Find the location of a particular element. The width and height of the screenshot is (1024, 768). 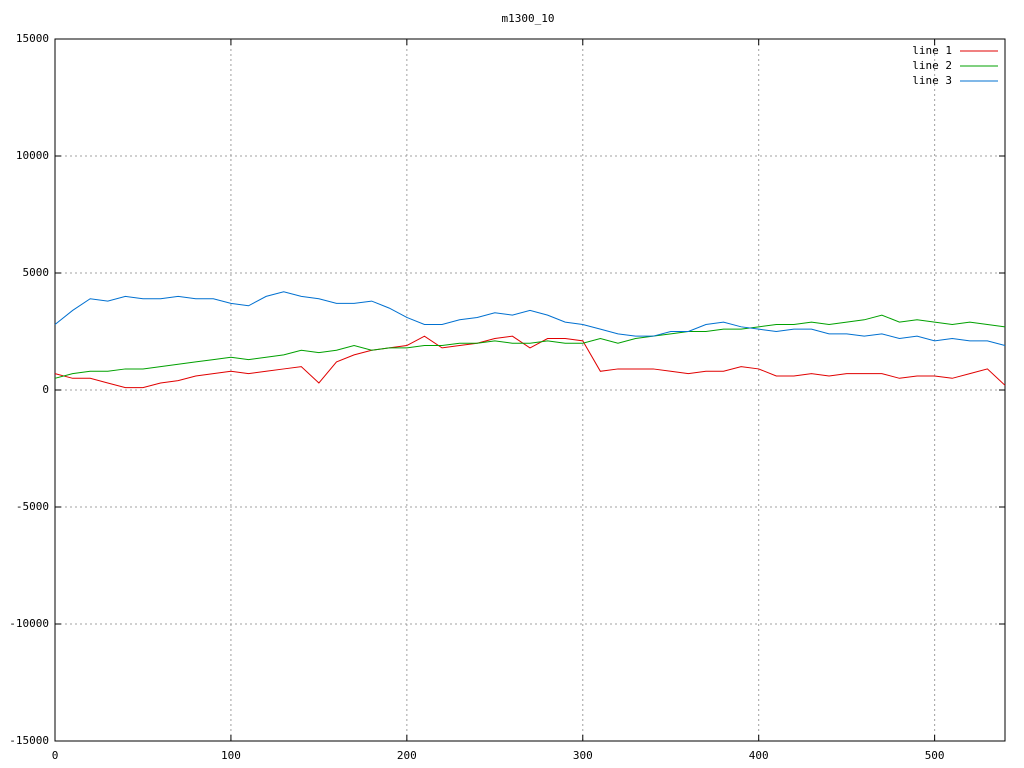

y-tick-label: -5000 is located at coordinates (32, 506).